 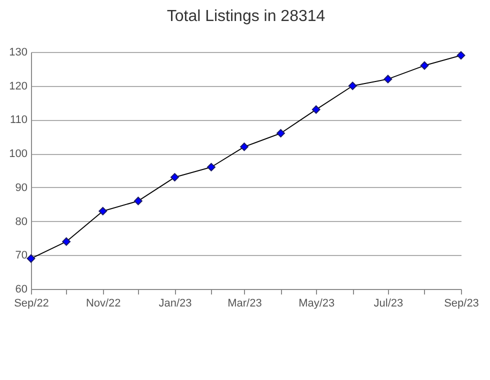 What do you see at coordinates (175, 304) in the screenshot?
I see `x-tick-label: Jan/23` at bounding box center [175, 304].